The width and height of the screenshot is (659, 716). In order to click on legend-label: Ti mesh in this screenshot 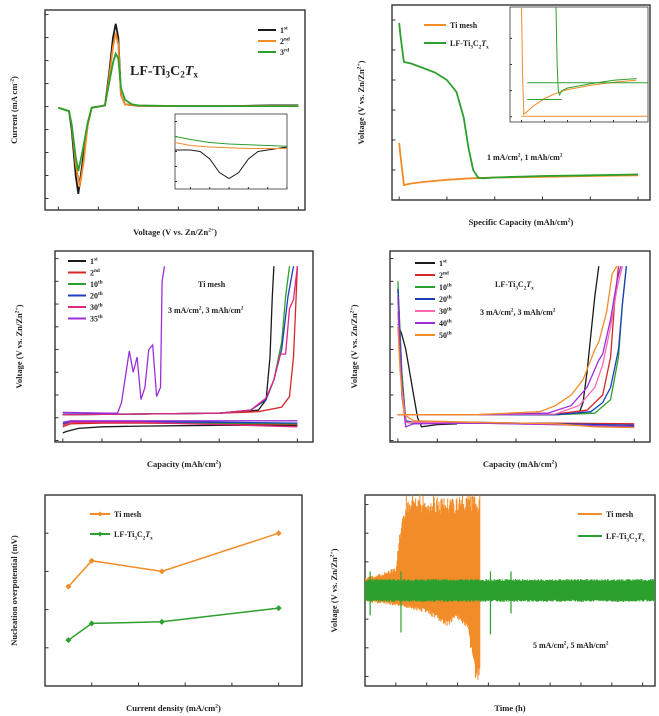, I will do `click(620, 514)`.